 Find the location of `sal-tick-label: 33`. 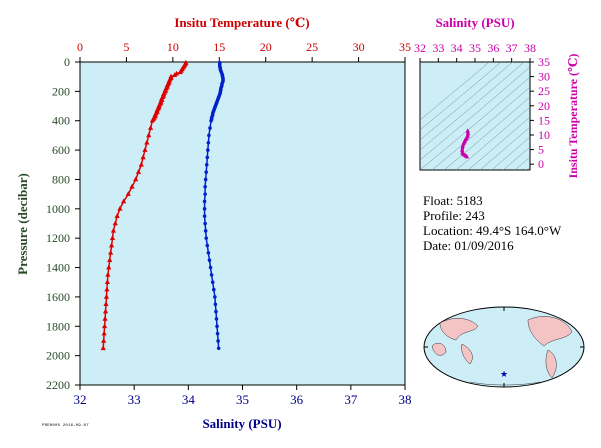

sal-tick-label: 33 is located at coordinates (134, 399).